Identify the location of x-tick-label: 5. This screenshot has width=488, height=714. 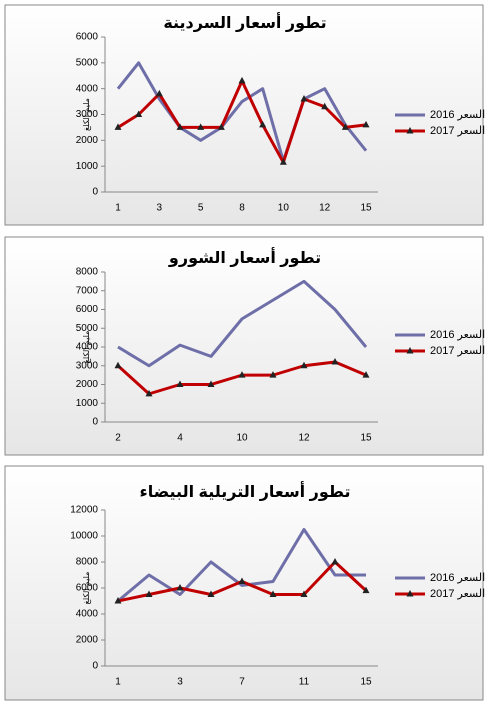
(201, 208).